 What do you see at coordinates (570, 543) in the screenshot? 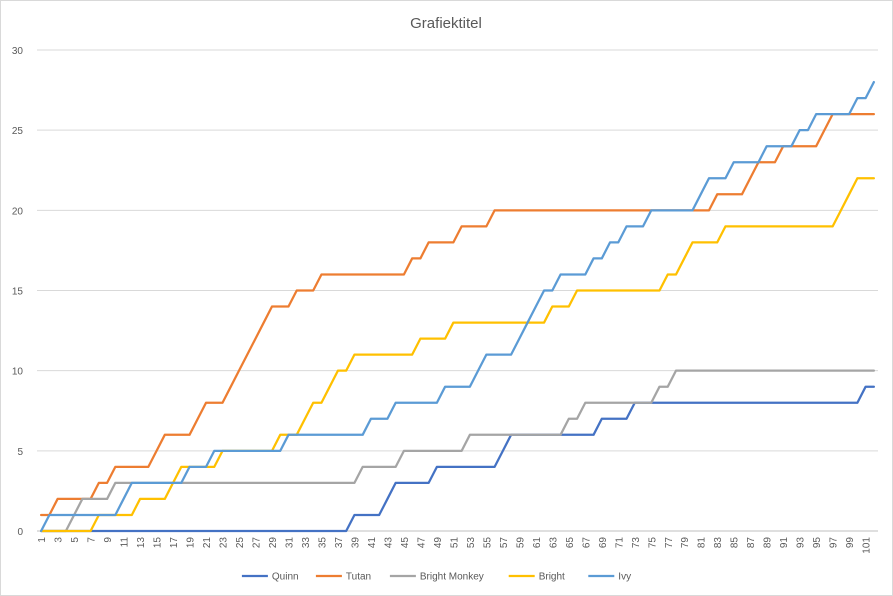
I see `x-tick-label: 65` at bounding box center [570, 543].